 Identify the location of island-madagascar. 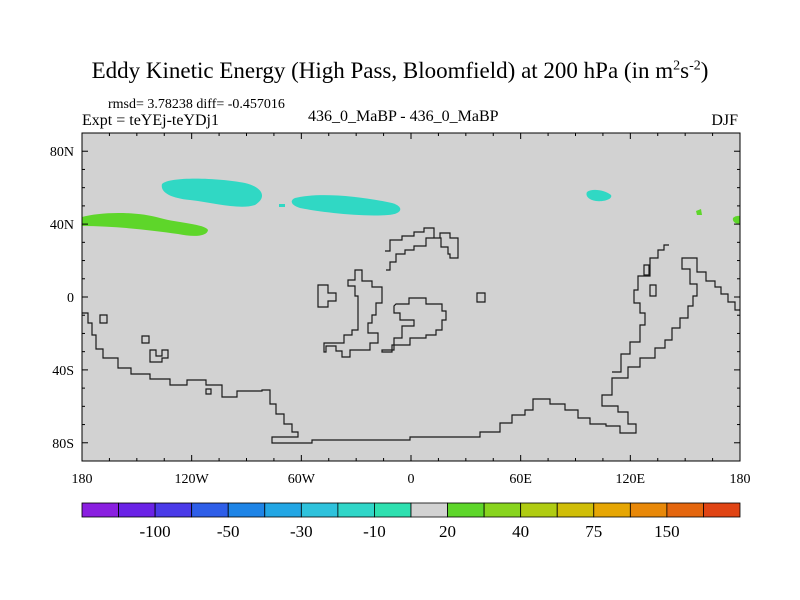
(414, 325).